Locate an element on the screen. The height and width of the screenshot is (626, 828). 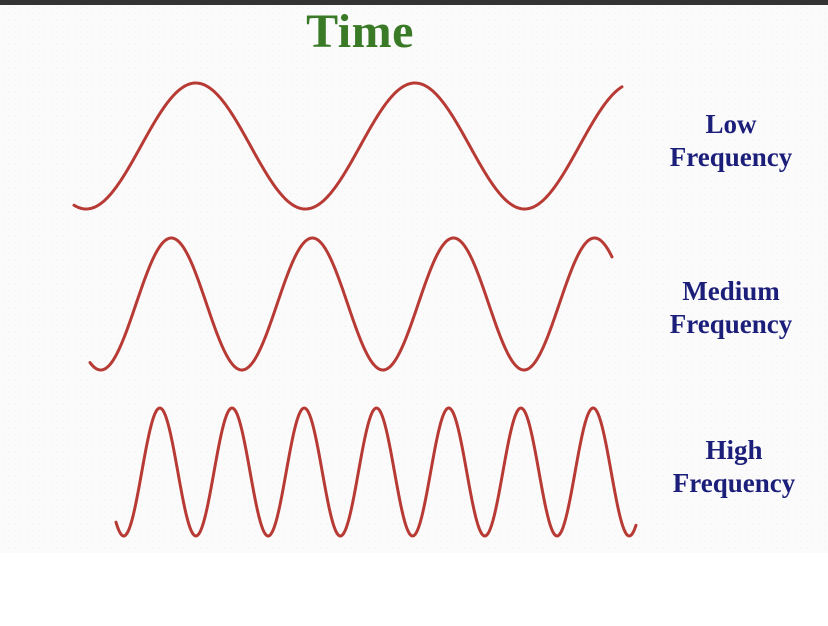
label-low-line2: Frequency is located at coordinates (731, 157).